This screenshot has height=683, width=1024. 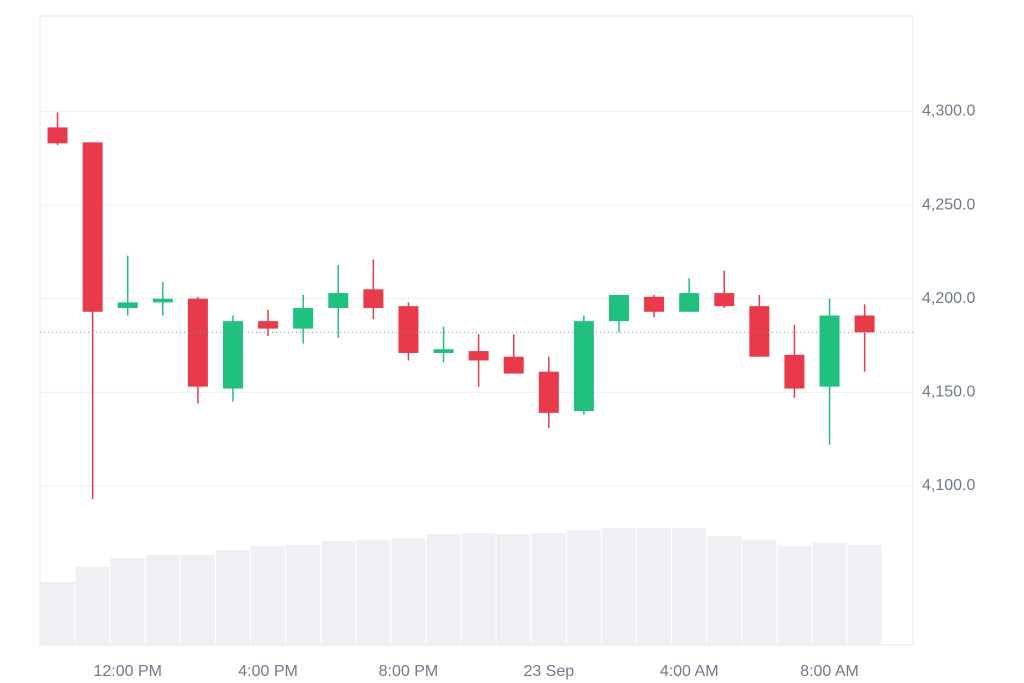 I want to click on y-tick-label: 4,300.0, so click(x=948, y=111).